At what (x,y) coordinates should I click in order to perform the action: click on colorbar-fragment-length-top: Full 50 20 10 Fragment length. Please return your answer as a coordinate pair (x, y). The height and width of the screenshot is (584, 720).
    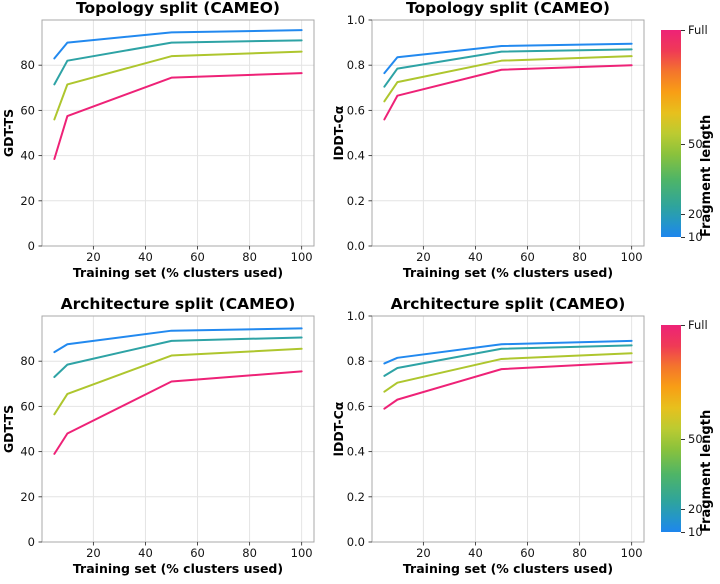
    Looking at the image, I should click on (686, 142).